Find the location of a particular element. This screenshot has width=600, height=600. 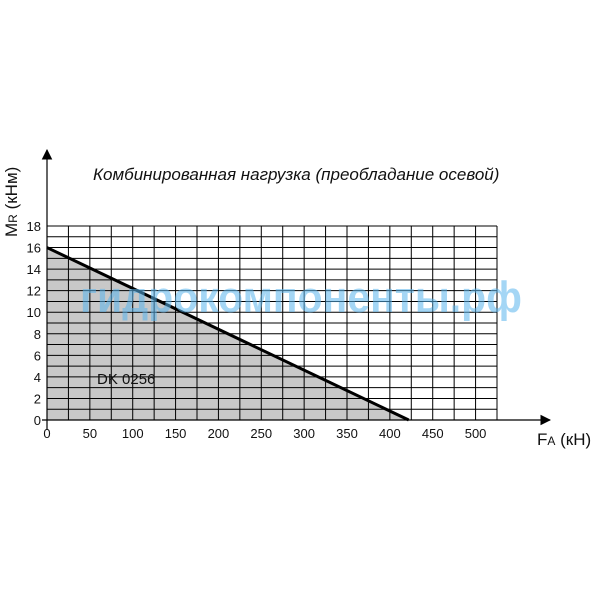

y-tick-label: 2 is located at coordinates (37, 398).